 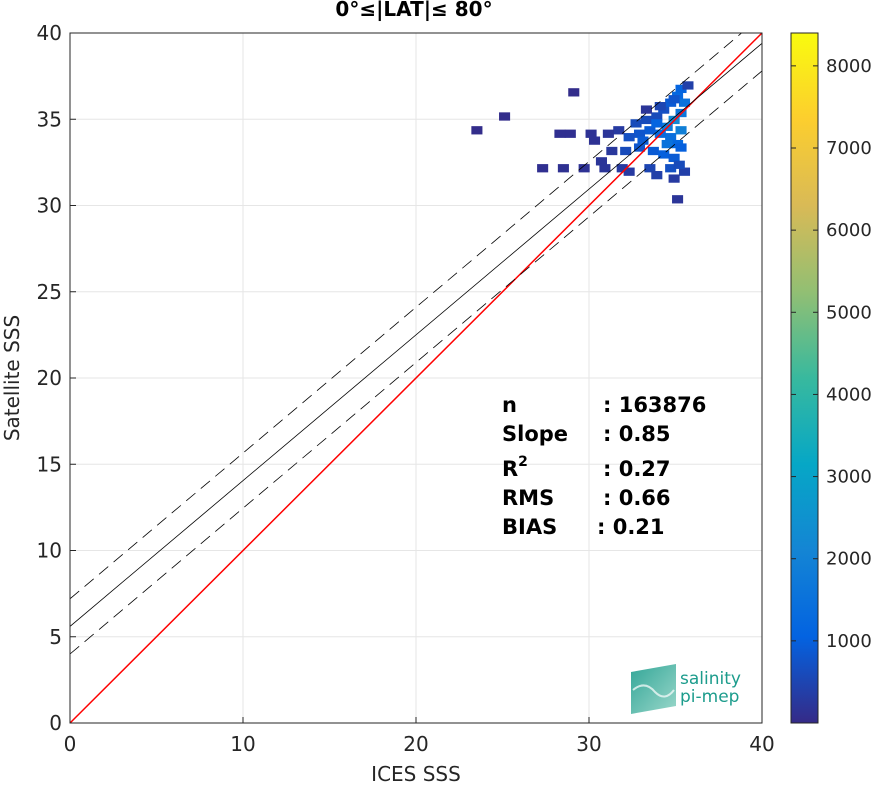 What do you see at coordinates (582, 142) in the screenshot?
I see `density-cells` at bounding box center [582, 142].